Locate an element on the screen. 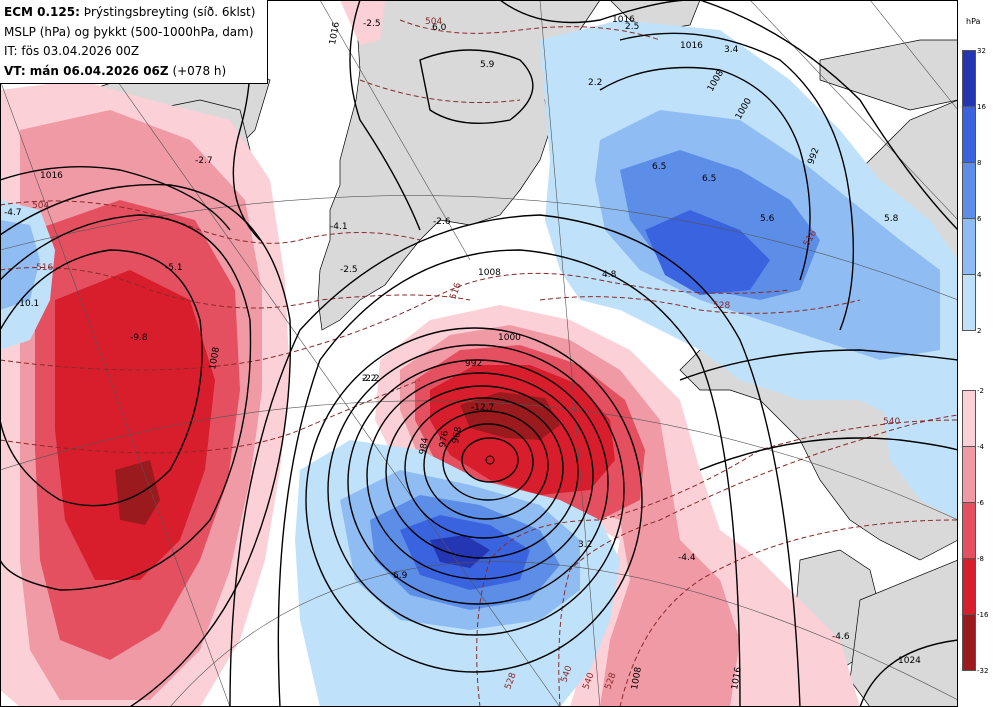 The width and height of the screenshot is (1000, 707). isobar-label: 1000 is located at coordinates (509, 338).